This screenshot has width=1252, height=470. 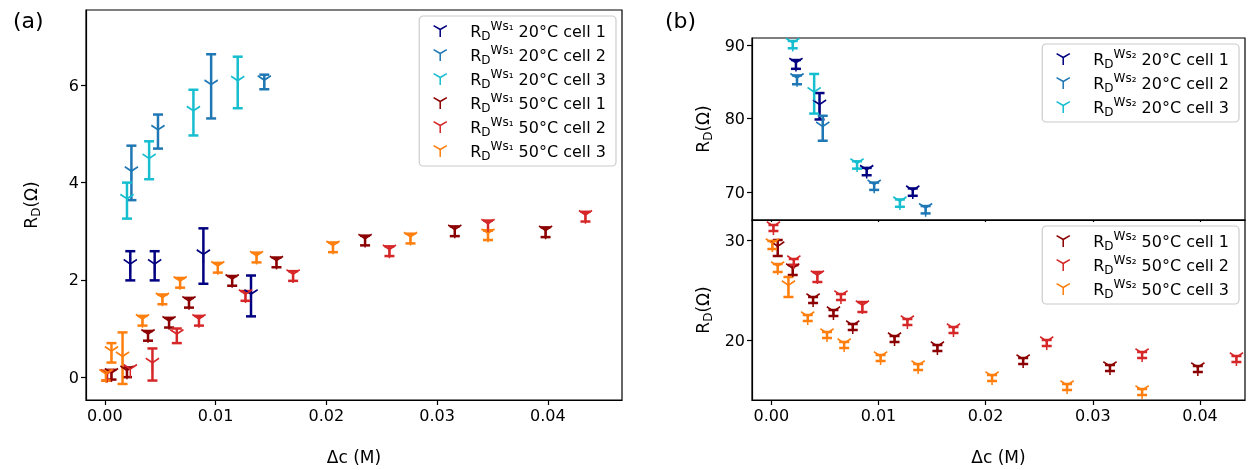 What do you see at coordinates (73, 183) in the screenshot?
I see `y-tick-label: 4` at bounding box center [73, 183].